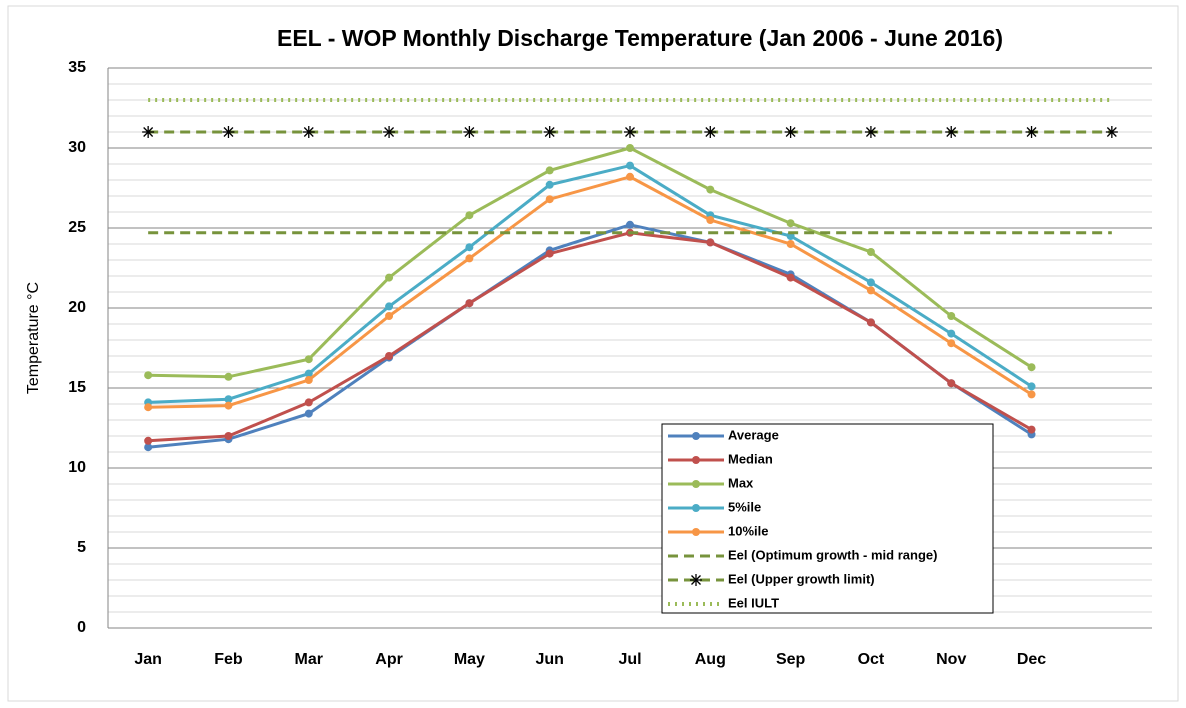 This screenshot has height=708, width=1186. Describe the element at coordinates (389, 659) in the screenshot. I see `x-tick-label: Apr` at that location.